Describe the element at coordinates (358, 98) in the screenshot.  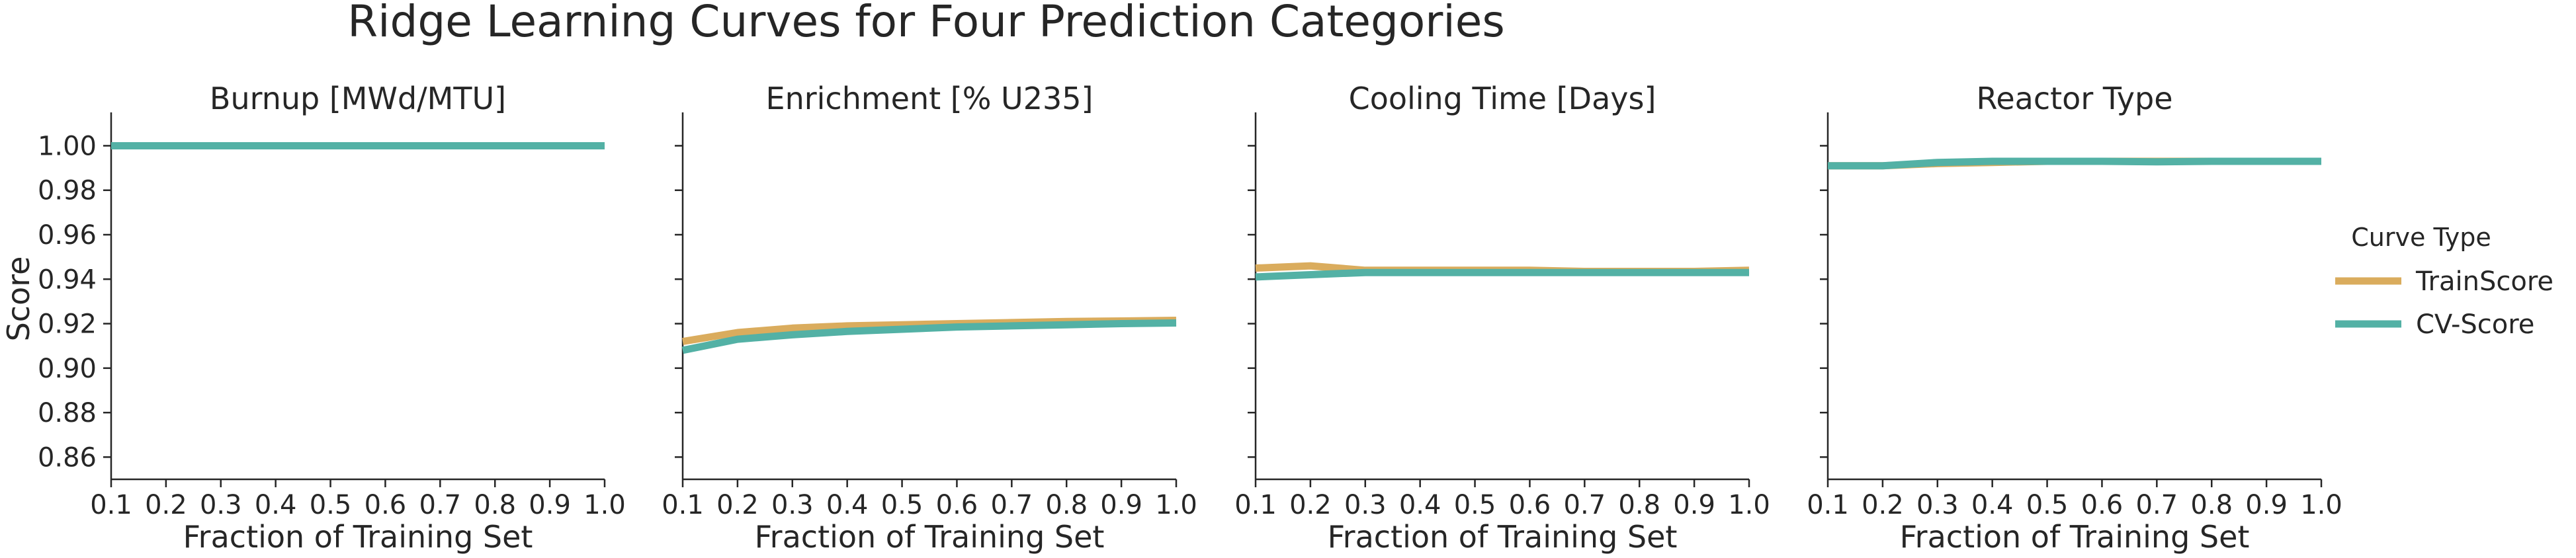
I see `panel-title: Burnup [MWd/MTU]` at that location.